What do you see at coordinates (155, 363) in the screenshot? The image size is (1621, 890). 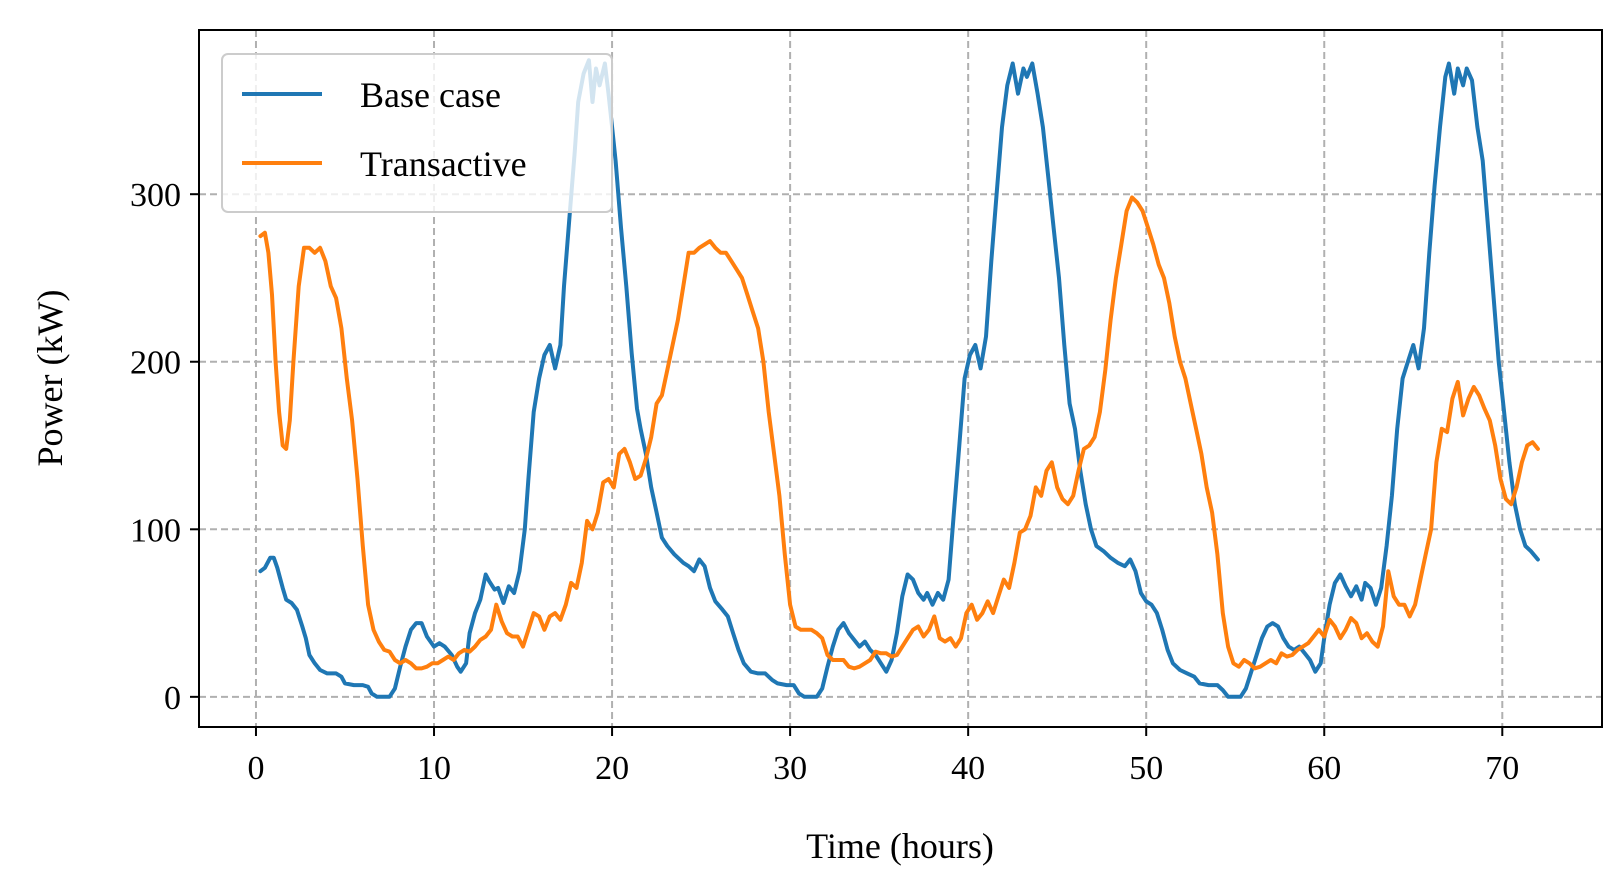 I see `y-tick-label: 200` at bounding box center [155, 363].